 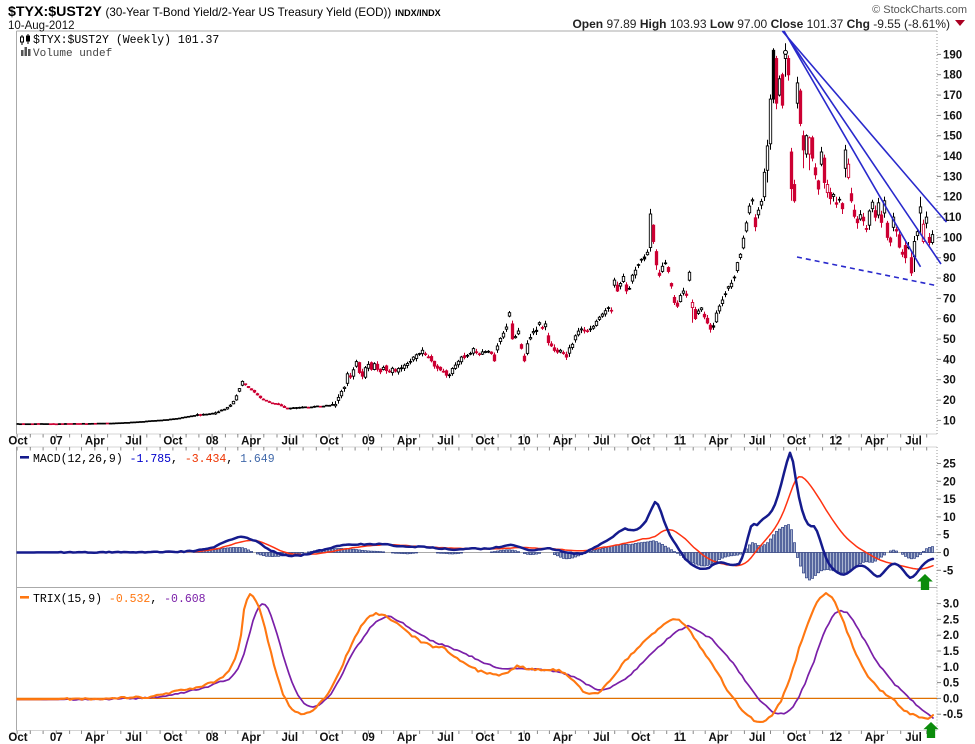 What do you see at coordinates (949, 320) in the screenshot?
I see `svg-text: 60` at bounding box center [949, 320].